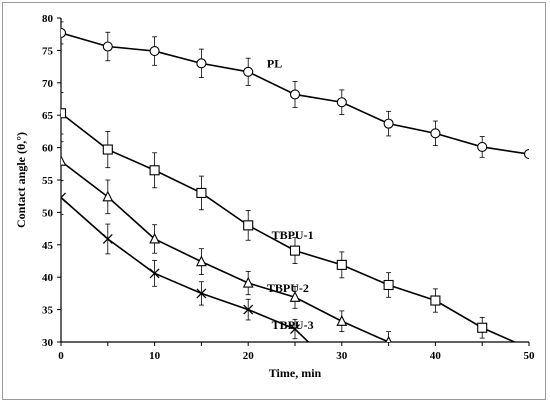  I want to click on y-tick-label: 60, so click(48, 149).